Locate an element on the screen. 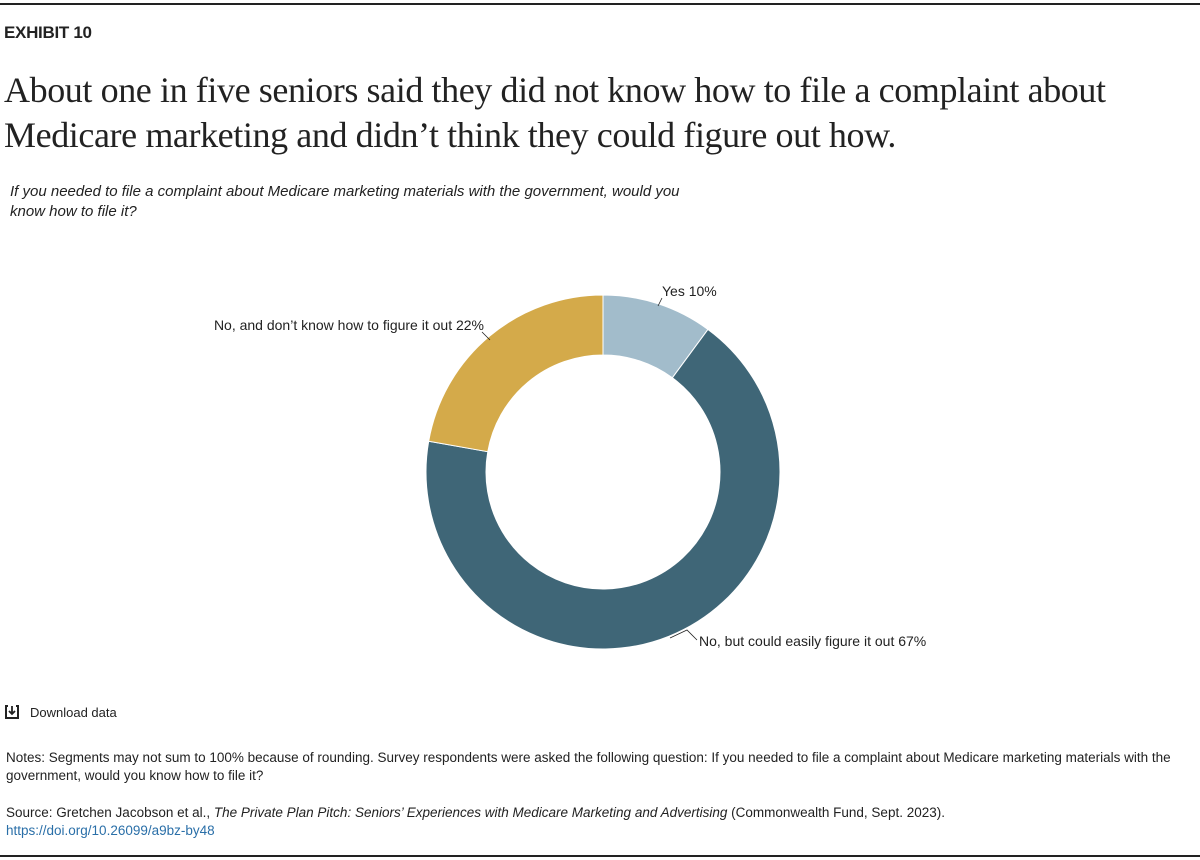 The height and width of the screenshot is (860, 1200). slice-label-1: No, but could easily figure it out 67% is located at coordinates (812, 641).